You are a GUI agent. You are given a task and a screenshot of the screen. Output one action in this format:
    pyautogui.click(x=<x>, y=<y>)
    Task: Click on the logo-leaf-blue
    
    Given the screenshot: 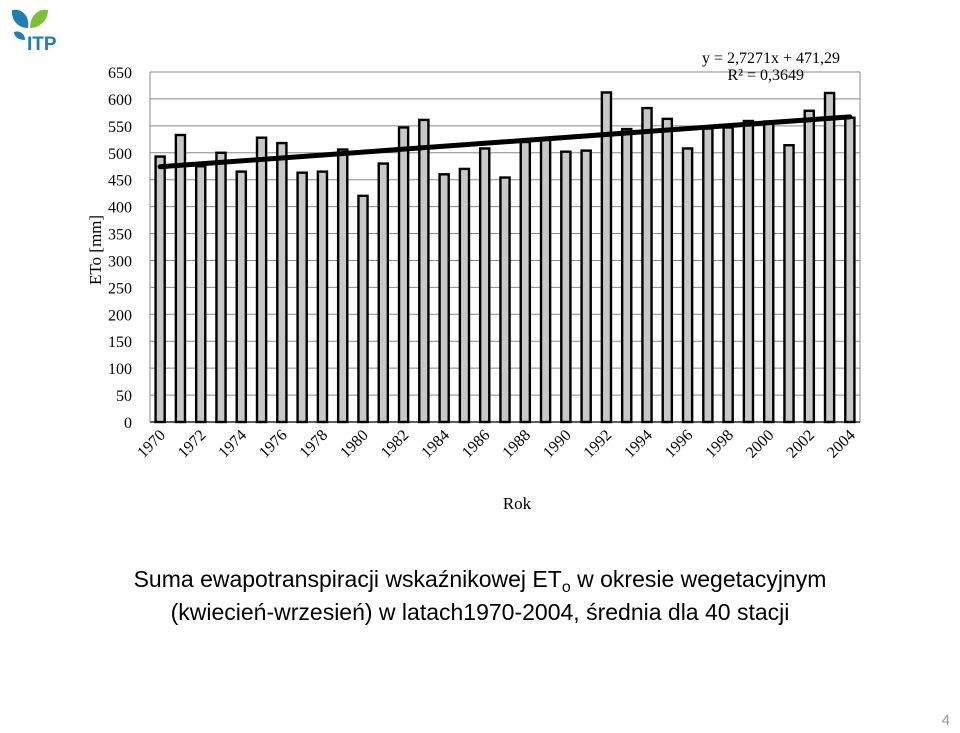 What is the action you would take?
    pyautogui.click(x=20, y=18)
    